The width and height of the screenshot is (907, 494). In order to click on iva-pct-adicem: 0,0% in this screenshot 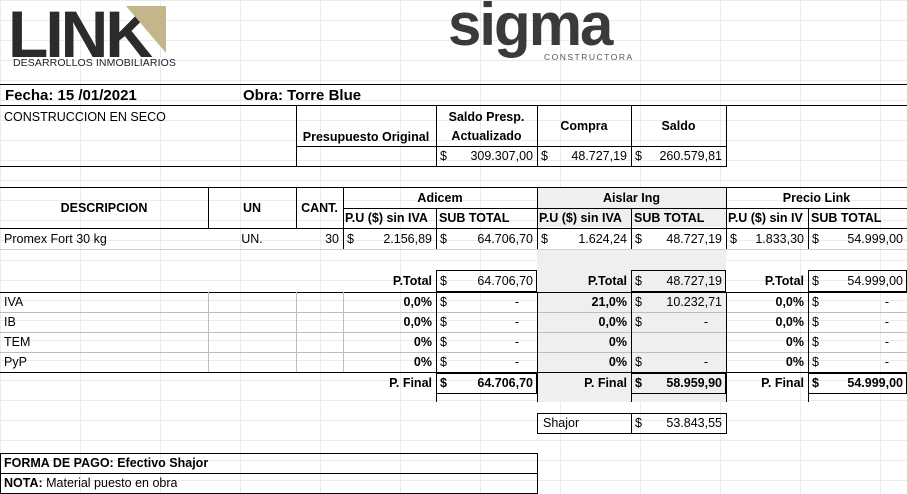, I will do `click(418, 302)`.